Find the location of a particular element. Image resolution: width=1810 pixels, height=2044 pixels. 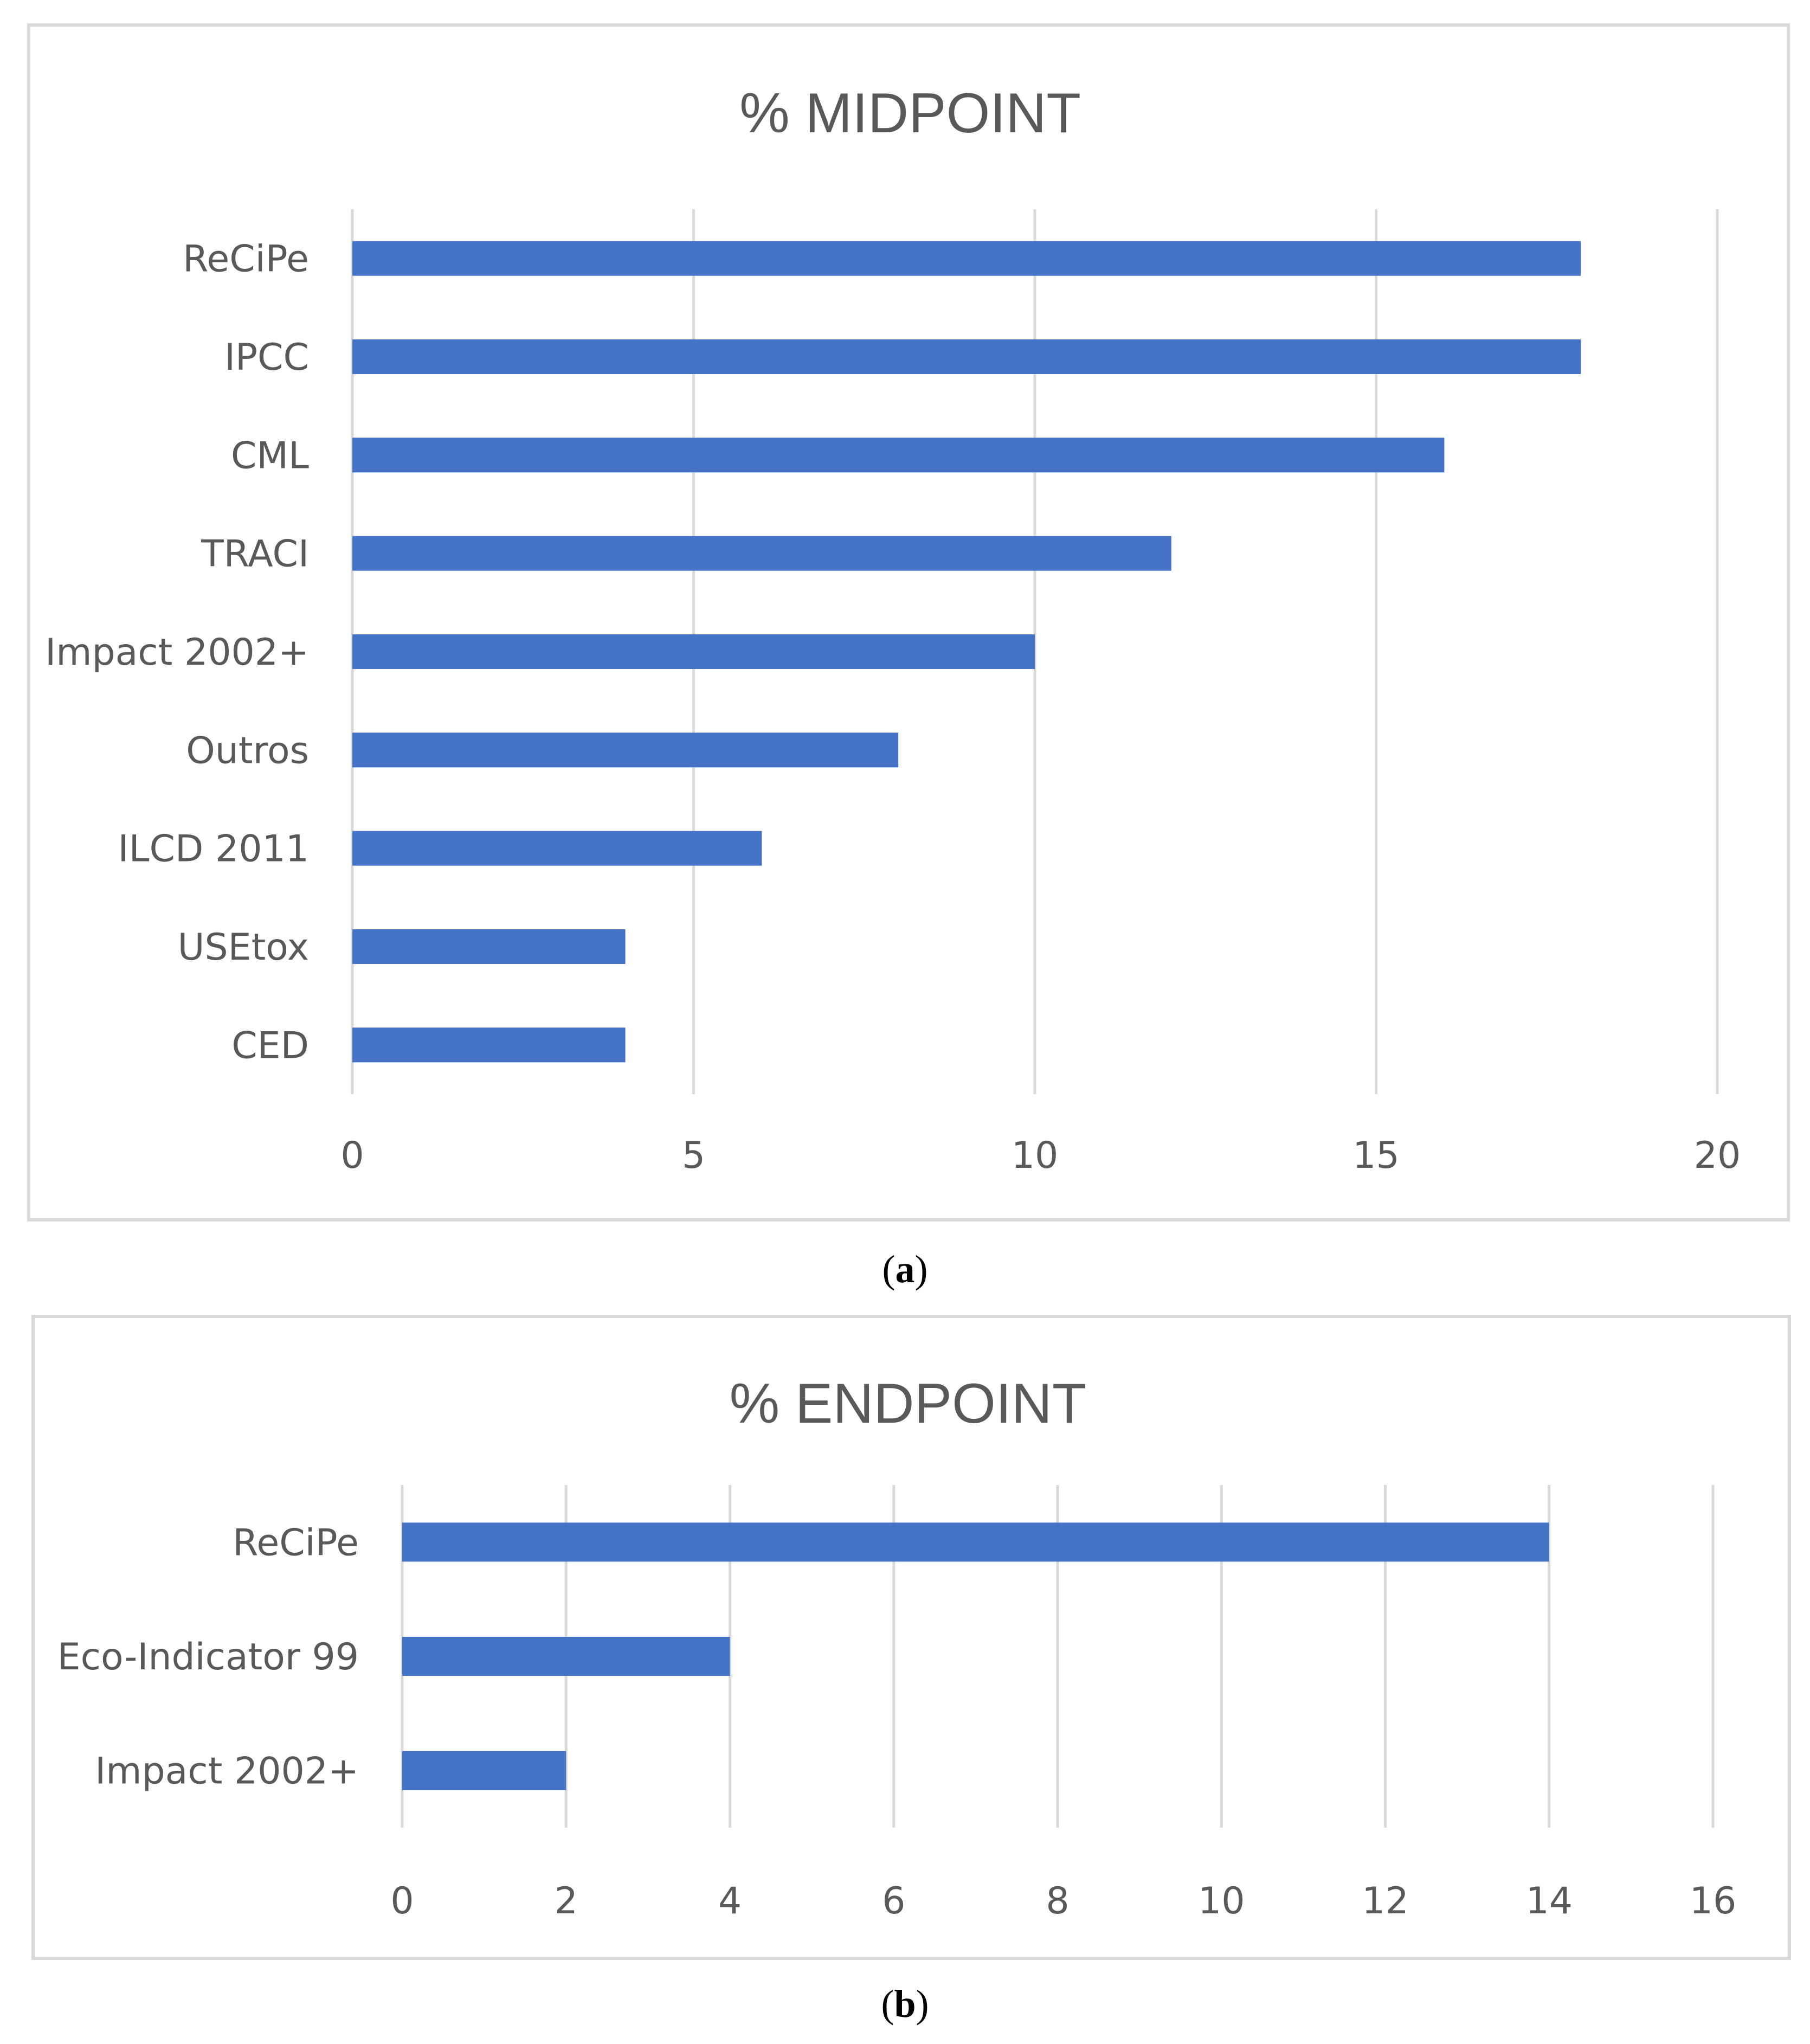

bar-ilcd-2011 is located at coordinates (557, 848).